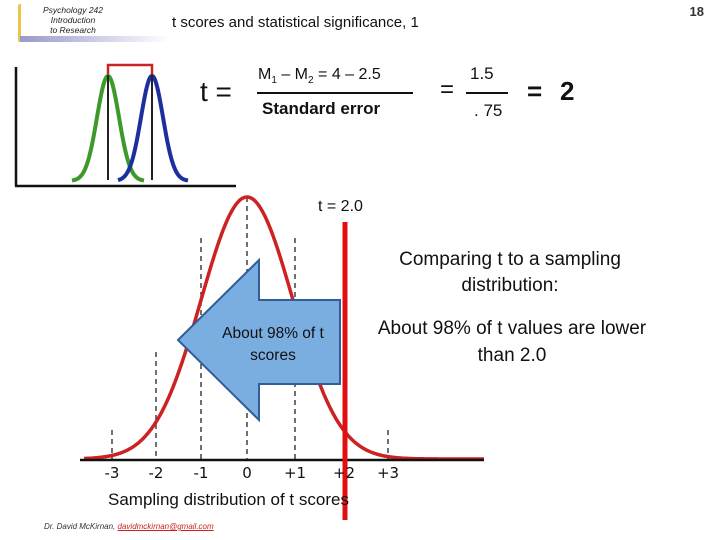  What do you see at coordinates (311, 81) in the screenshot?
I see `m2-subscript: 2` at bounding box center [311, 81].